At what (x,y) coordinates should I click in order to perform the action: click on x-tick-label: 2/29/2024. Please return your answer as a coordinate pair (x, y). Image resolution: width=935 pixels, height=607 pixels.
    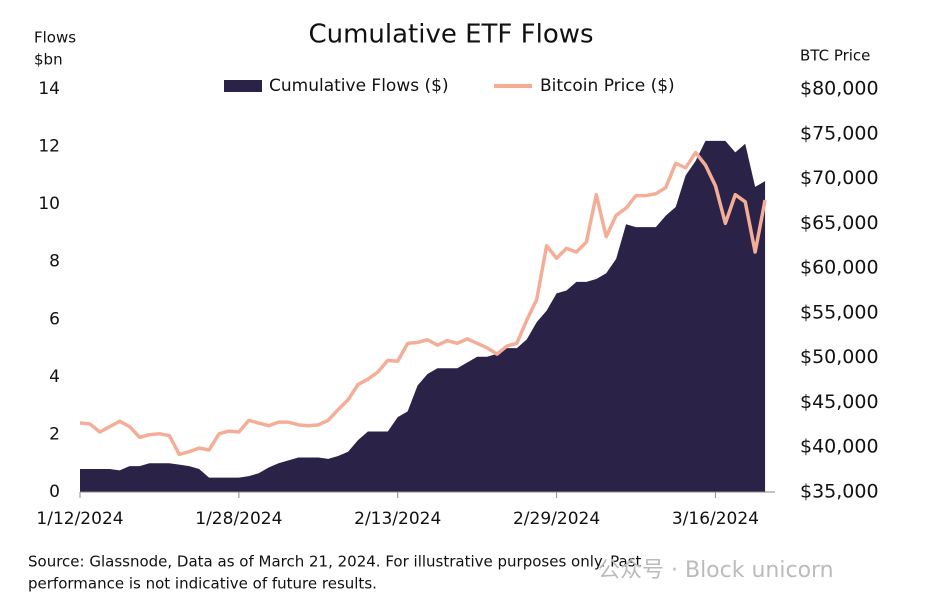
    Looking at the image, I should click on (556, 519).